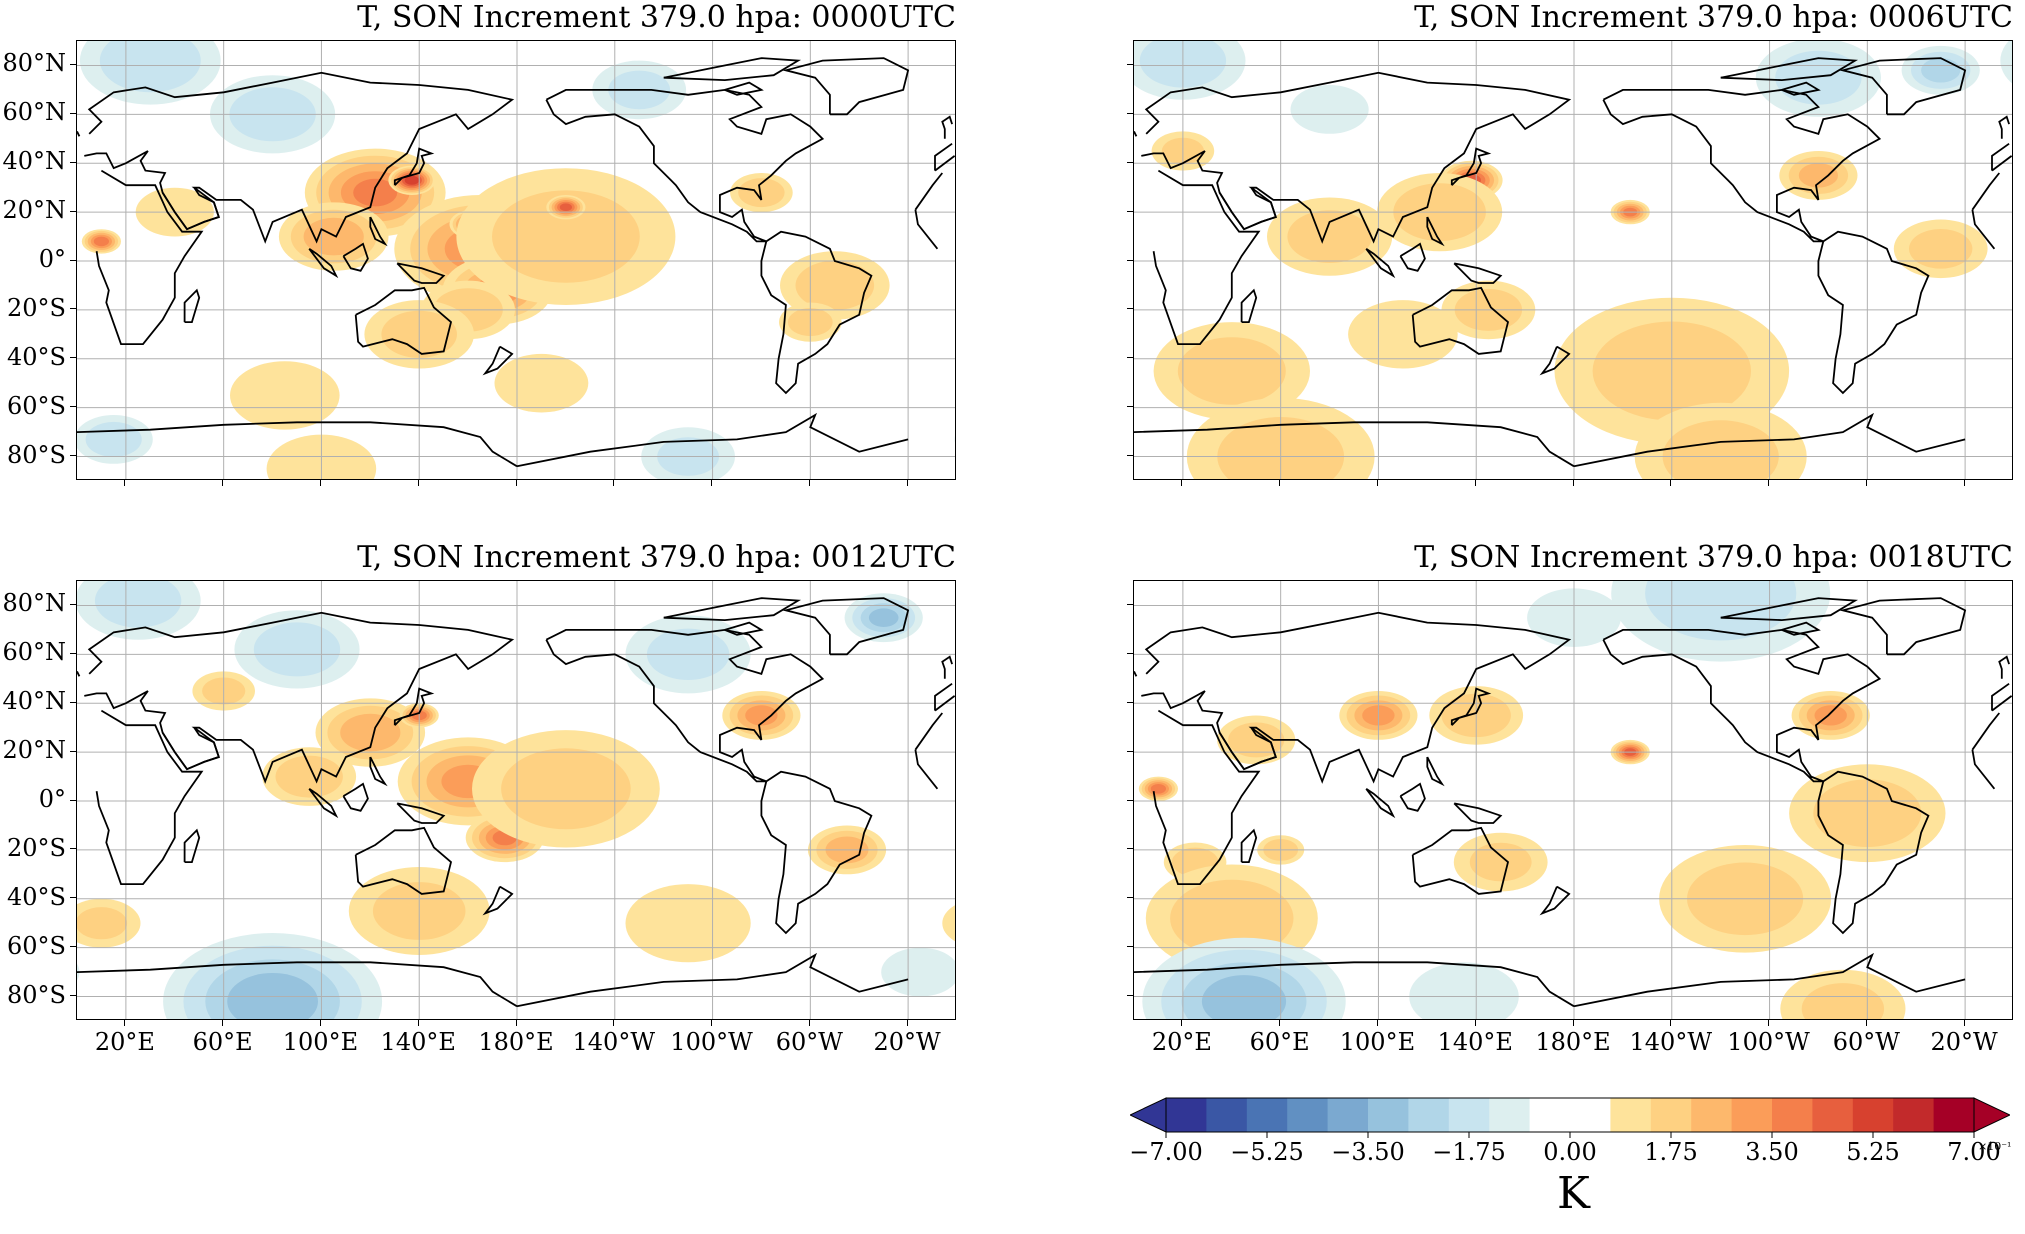 Image resolution: width=2025 pixels, height=1234 pixels. Describe the element at coordinates (1873, 1152) in the screenshot. I see `colorbar-tick-label: 5.25` at that location.